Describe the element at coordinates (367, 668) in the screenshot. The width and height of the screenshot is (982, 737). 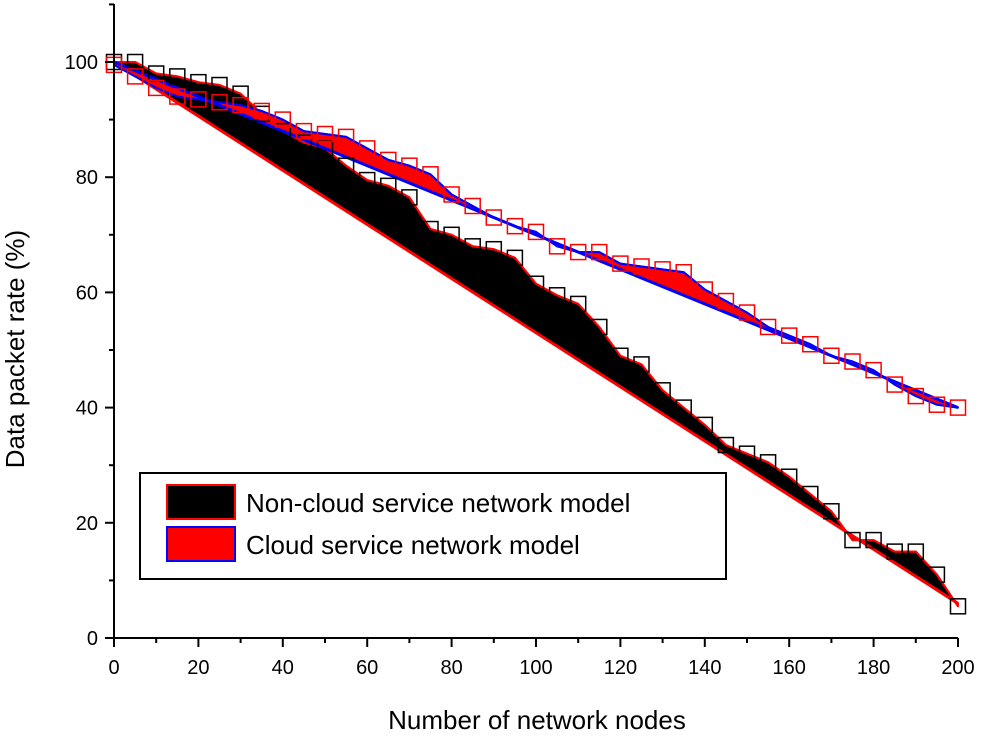
I see `x-tick-label: 60` at that location.